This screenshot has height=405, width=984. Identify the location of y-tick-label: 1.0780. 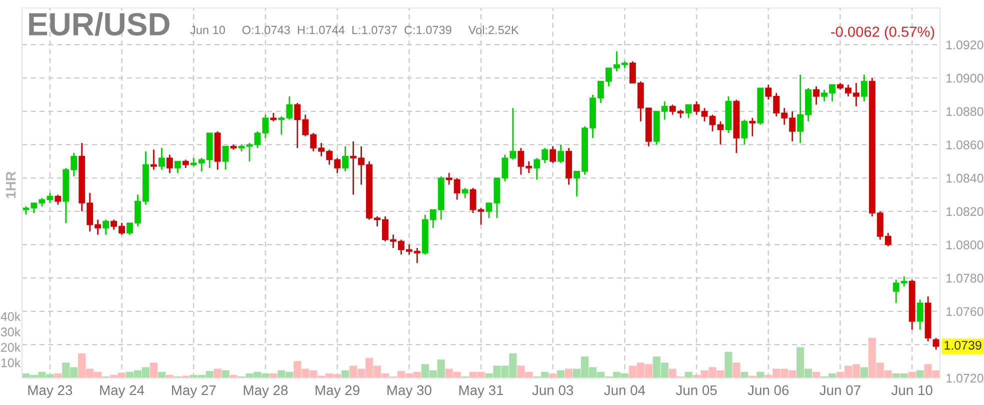
(965, 278).